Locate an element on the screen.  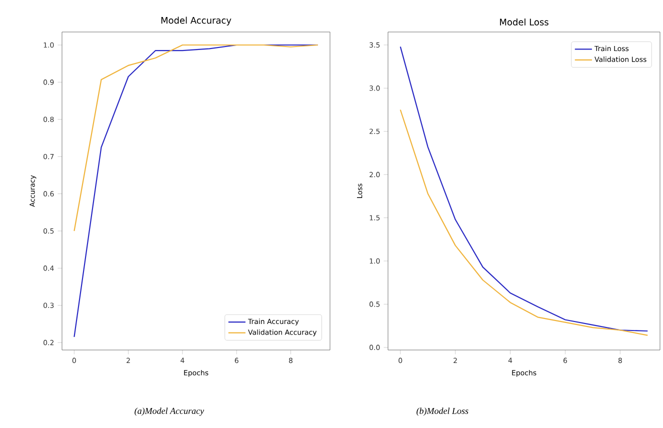
chart-title: Model Accuracy is located at coordinates (196, 21).